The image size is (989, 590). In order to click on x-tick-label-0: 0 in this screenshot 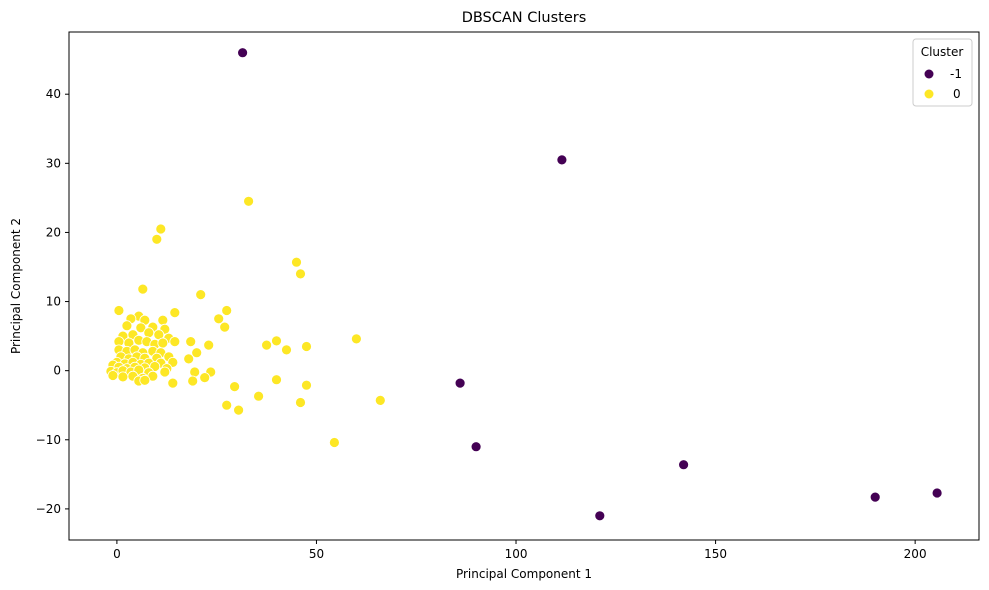, I will do `click(117, 554)`.